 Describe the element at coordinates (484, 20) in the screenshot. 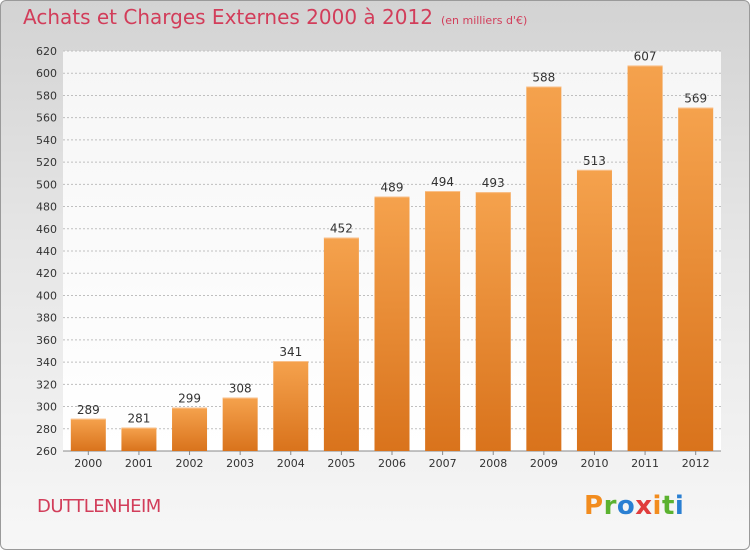

I see `chart-unit: (en milliers d'€)` at that location.